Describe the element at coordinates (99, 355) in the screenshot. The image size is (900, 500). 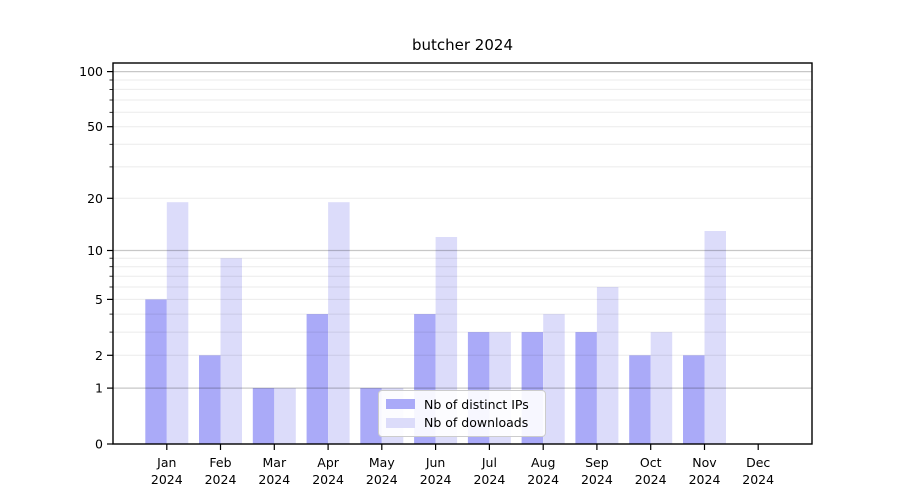
I see `y-tick-label: 2` at that location.